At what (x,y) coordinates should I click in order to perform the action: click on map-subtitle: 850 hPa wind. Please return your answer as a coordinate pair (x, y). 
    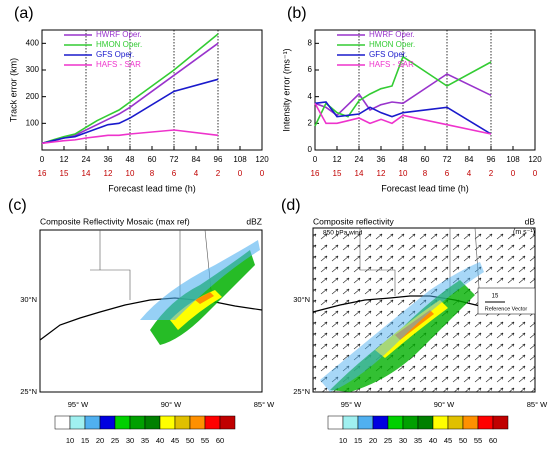
    Looking at the image, I should click on (343, 233).